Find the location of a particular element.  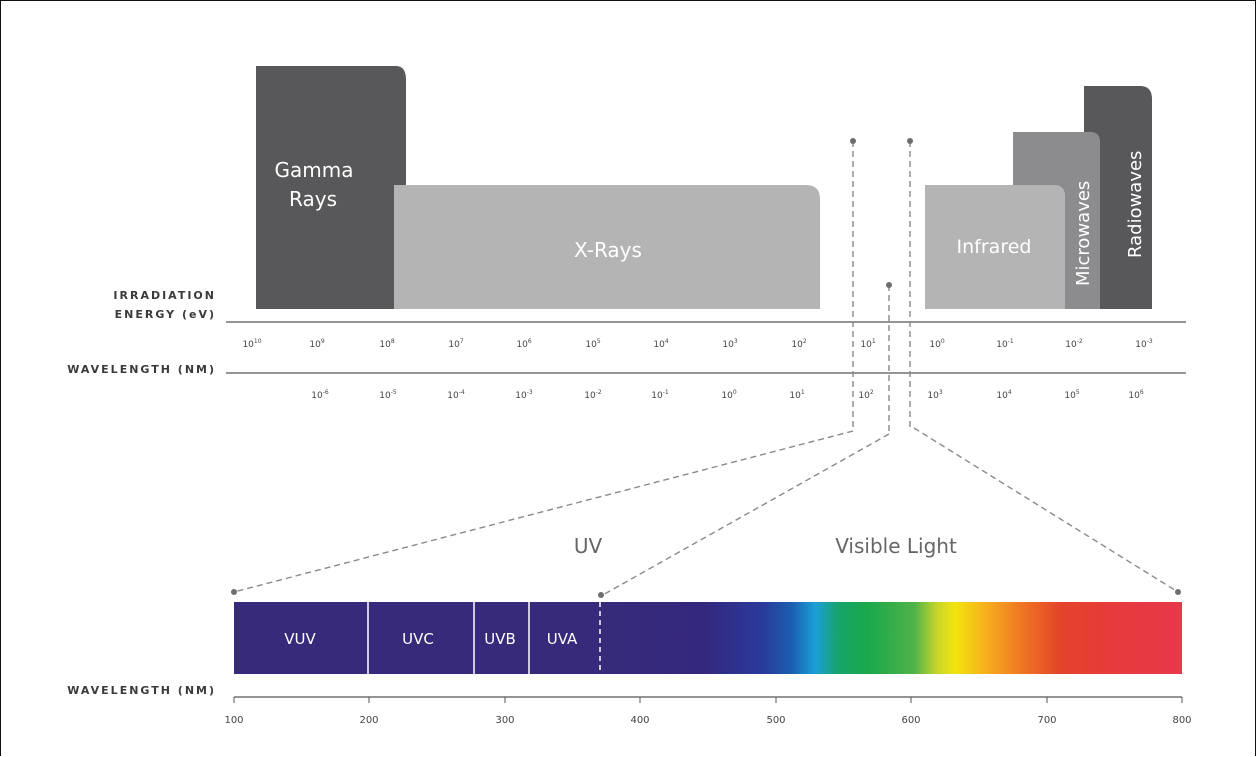

gamma-rays-label-2: Rays is located at coordinates (313, 199).